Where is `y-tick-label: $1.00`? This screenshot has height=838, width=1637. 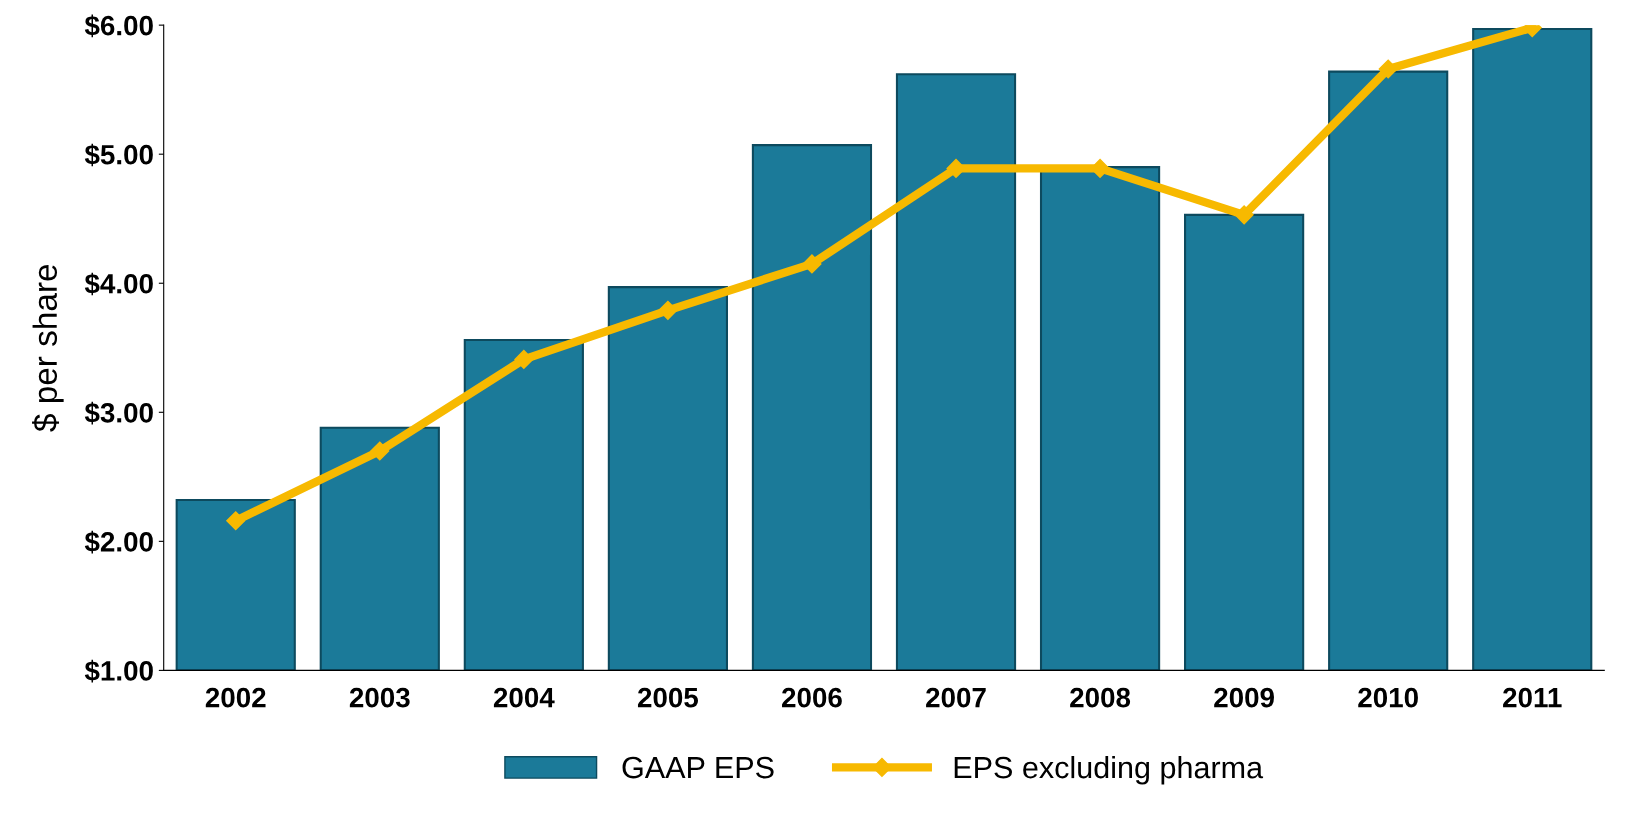 y-tick-label: $1.00 is located at coordinates (118, 671).